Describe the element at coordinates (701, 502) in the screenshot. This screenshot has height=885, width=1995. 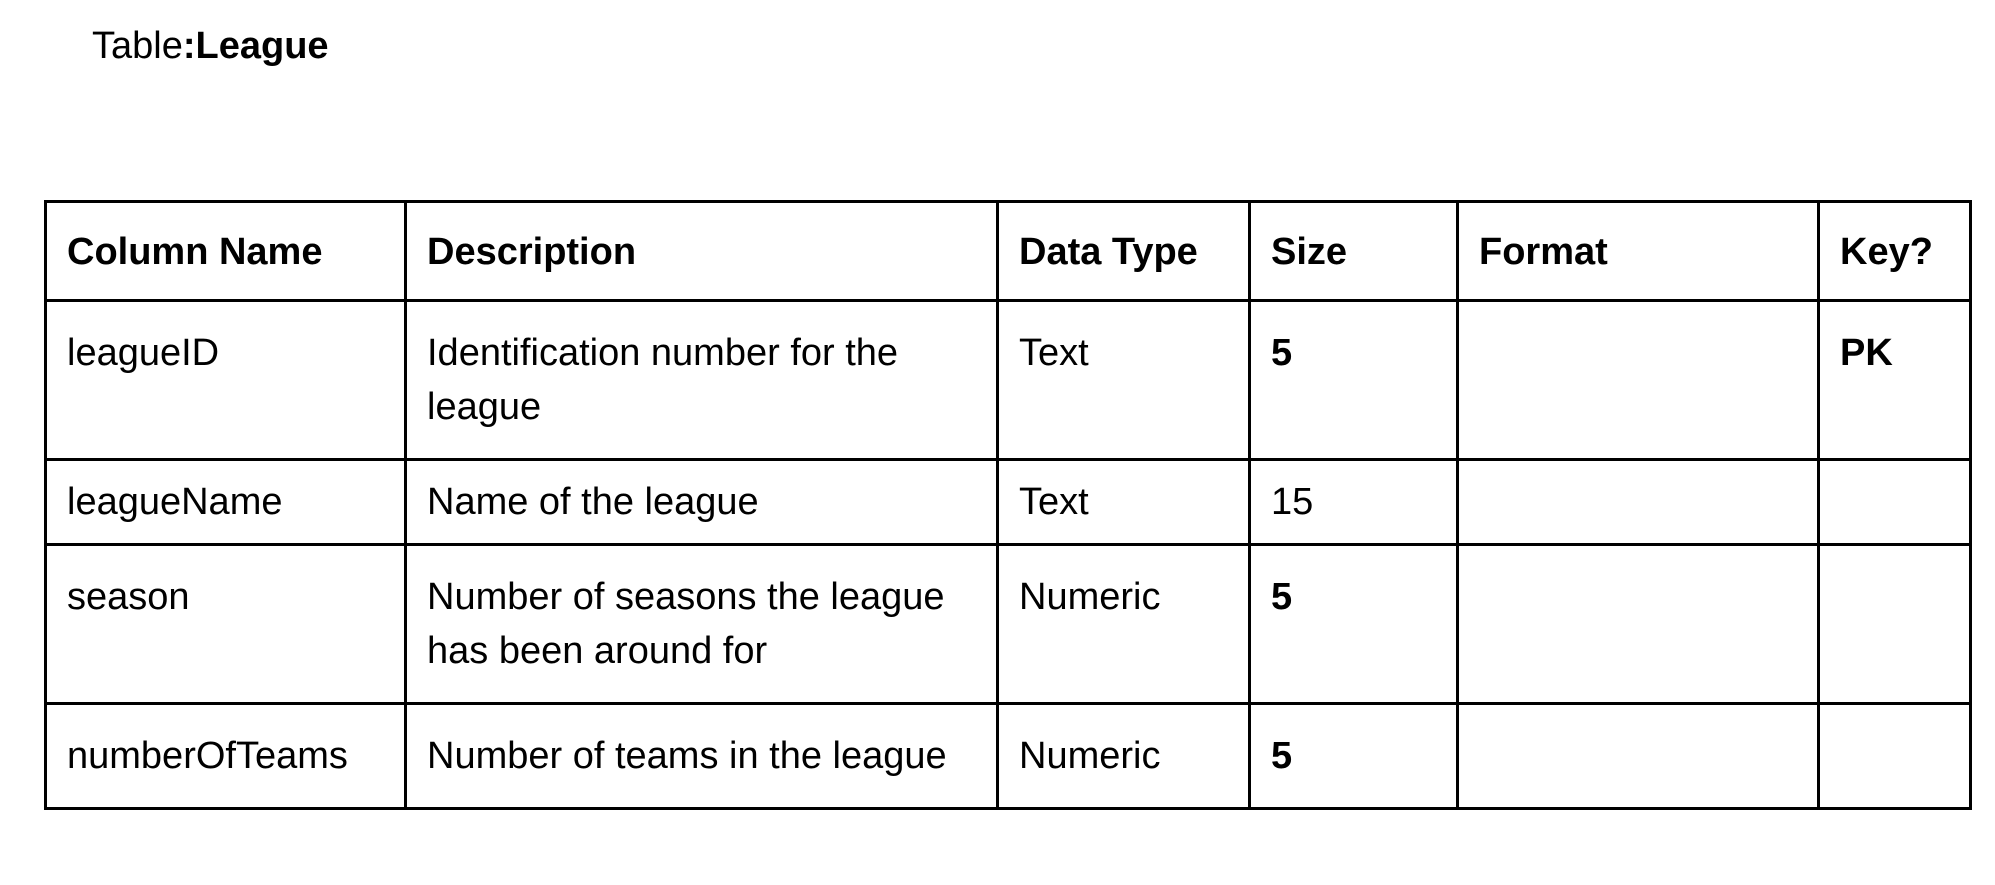
I see `cell-description: Name of the league` at that location.